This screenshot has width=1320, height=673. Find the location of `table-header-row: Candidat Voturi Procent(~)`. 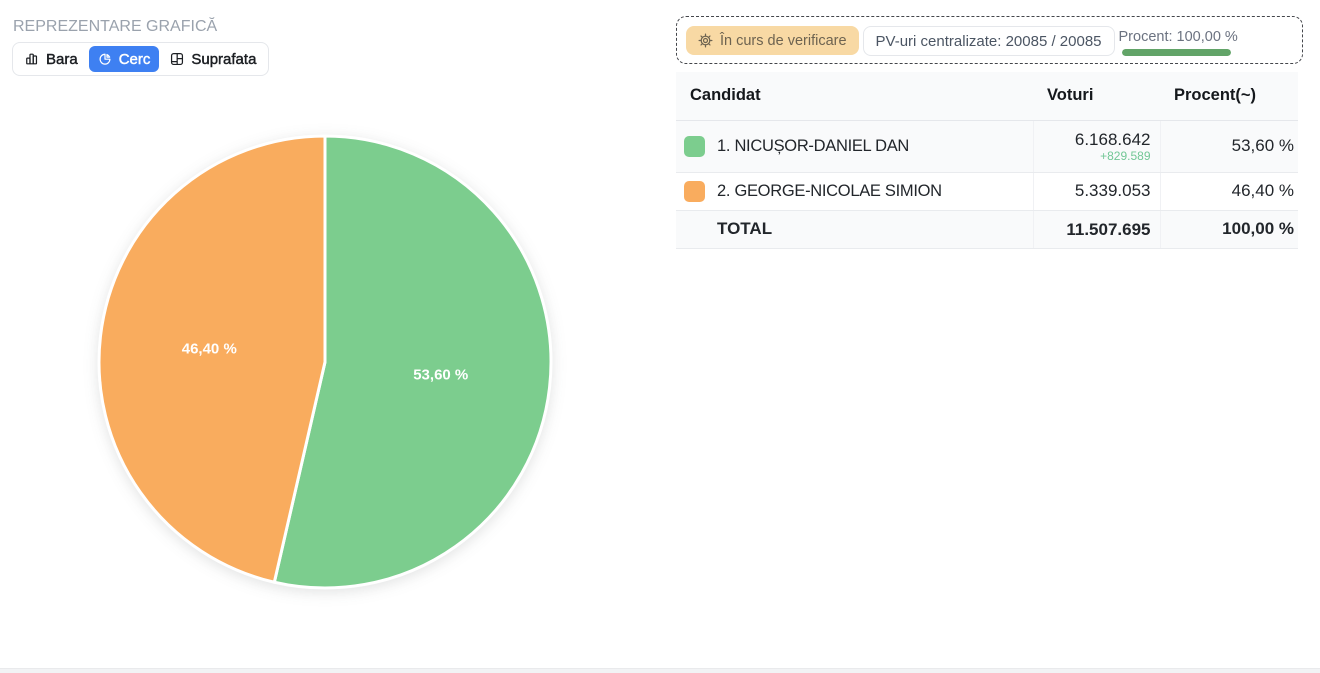

table-header-row: Candidat Voturi Procent(~) is located at coordinates (987, 96).